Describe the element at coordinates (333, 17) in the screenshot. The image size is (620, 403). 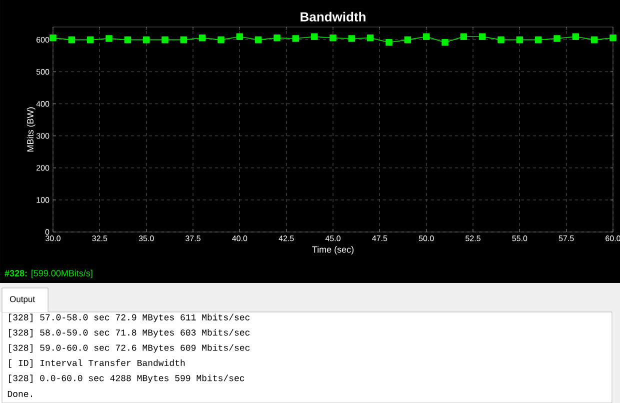
I see `chart-title: Bandwidth` at that location.